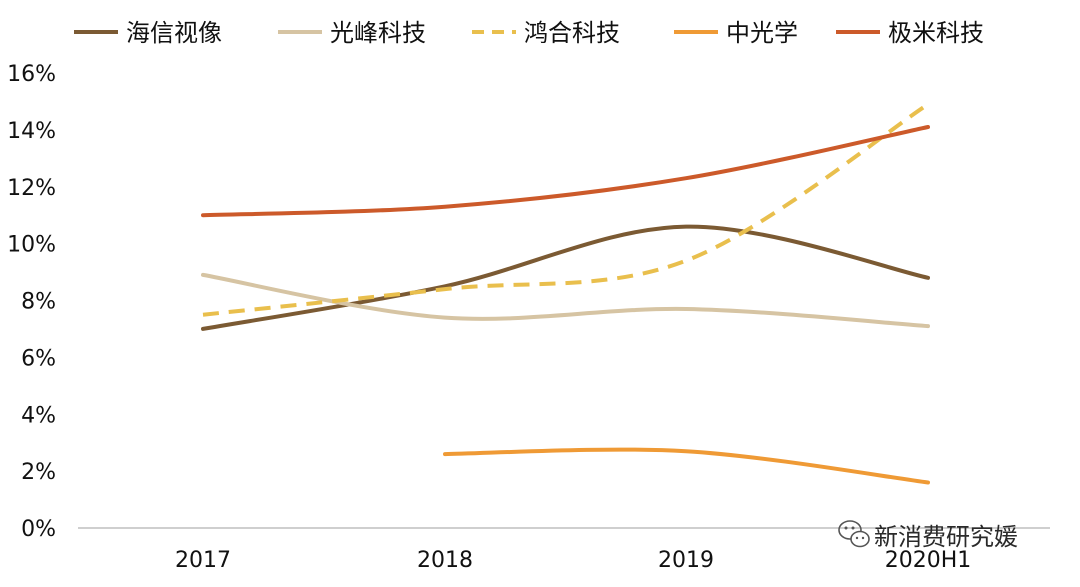 The image size is (1080, 587). What do you see at coordinates (38, 529) in the screenshot?
I see `y-tick-label: 0%` at bounding box center [38, 529].